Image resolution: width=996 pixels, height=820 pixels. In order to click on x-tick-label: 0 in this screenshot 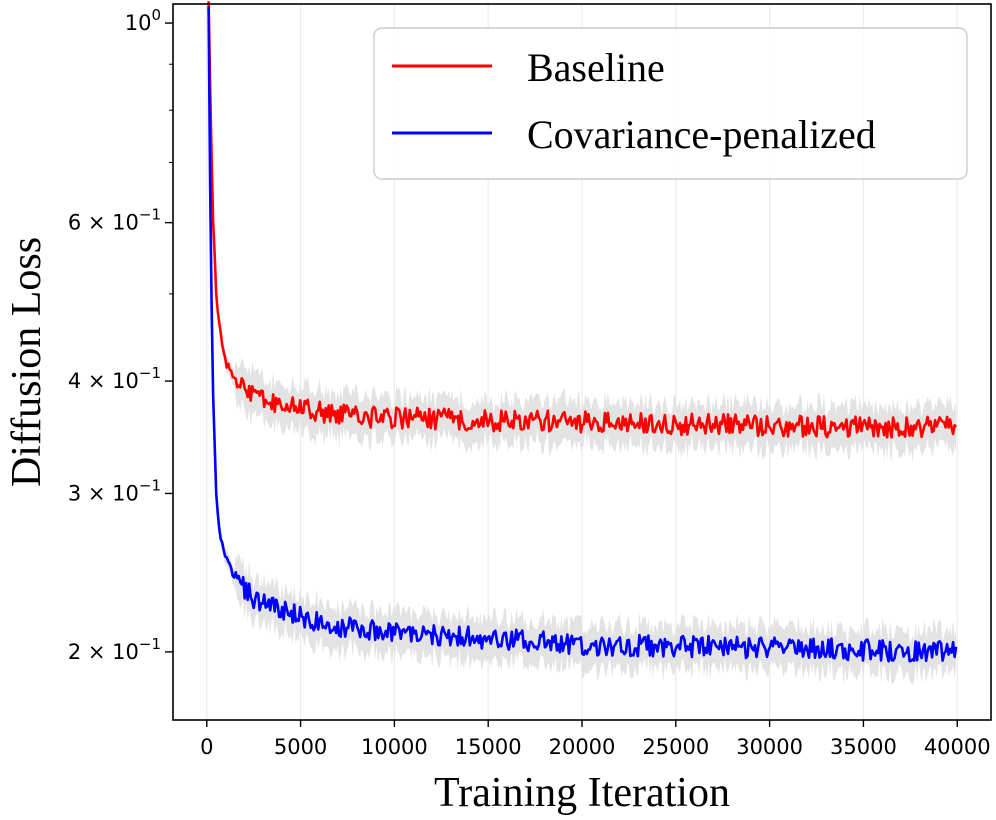, I will do `click(206, 747)`.